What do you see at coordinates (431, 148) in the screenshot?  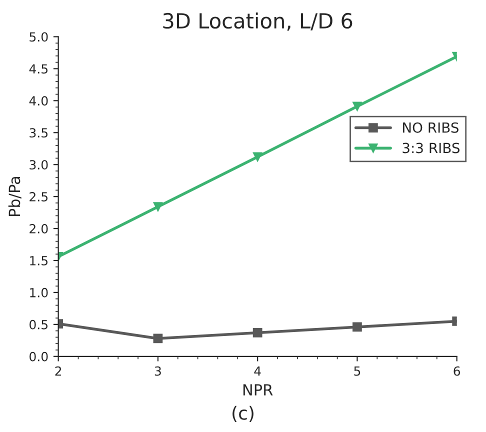 I see `legend-label: 3:3 RIBS` at bounding box center [431, 148].